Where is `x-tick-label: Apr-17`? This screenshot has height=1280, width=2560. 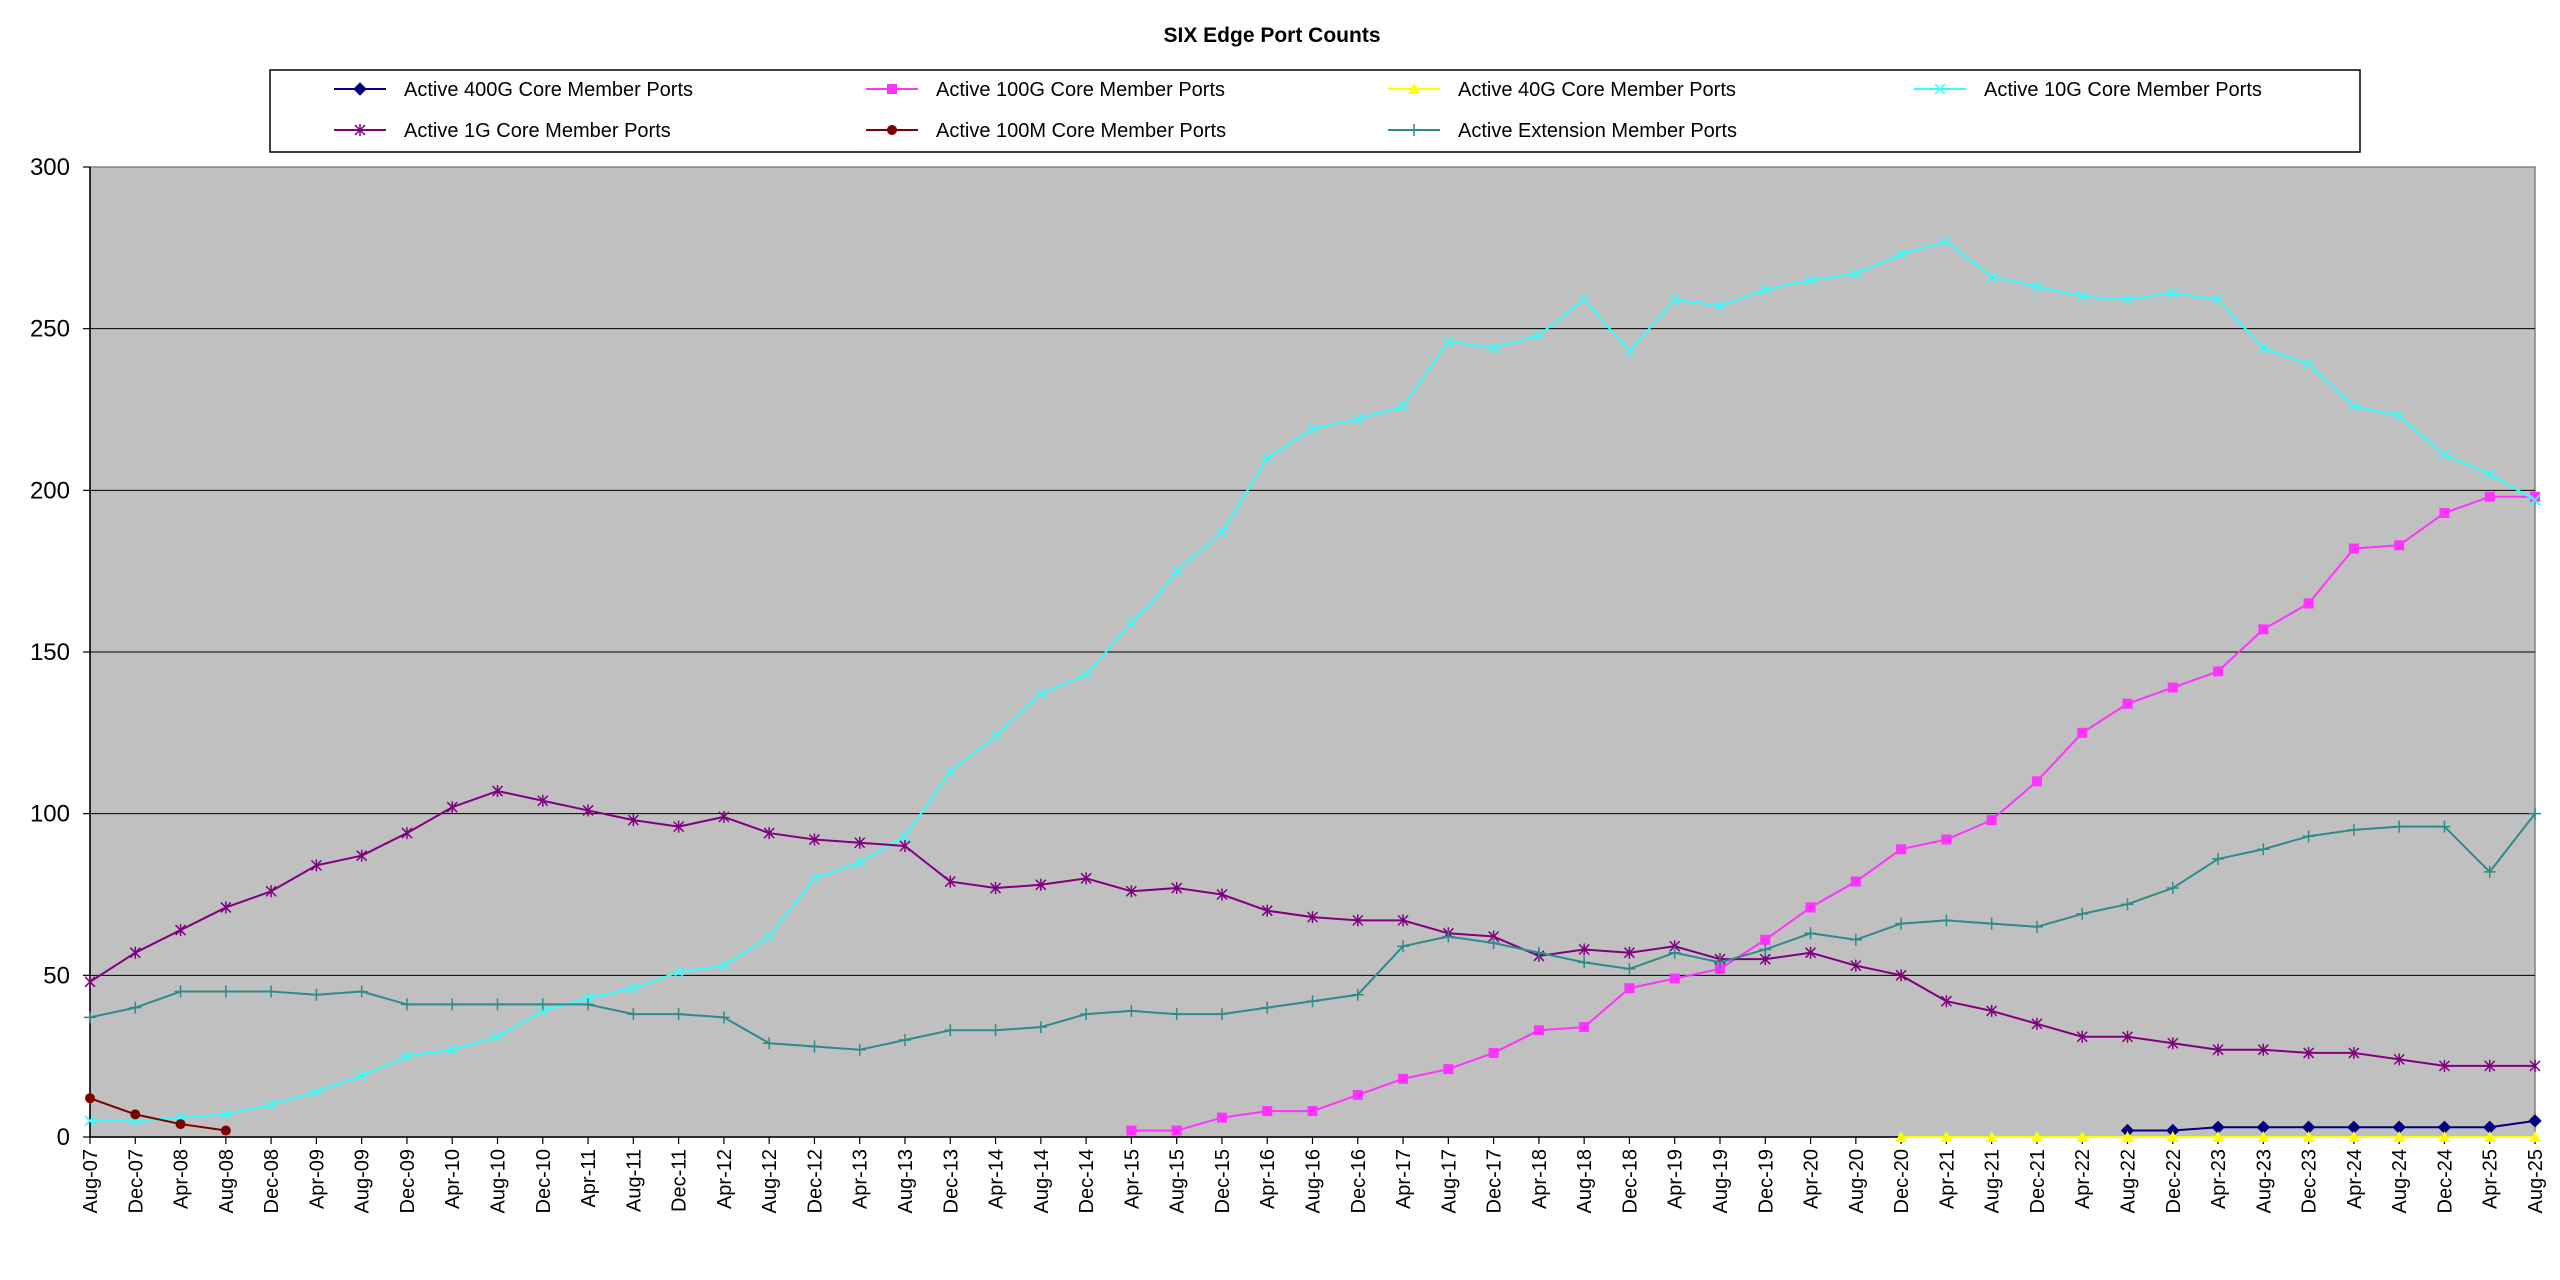 x-tick-label: Apr-17 is located at coordinates (1404, 1179).